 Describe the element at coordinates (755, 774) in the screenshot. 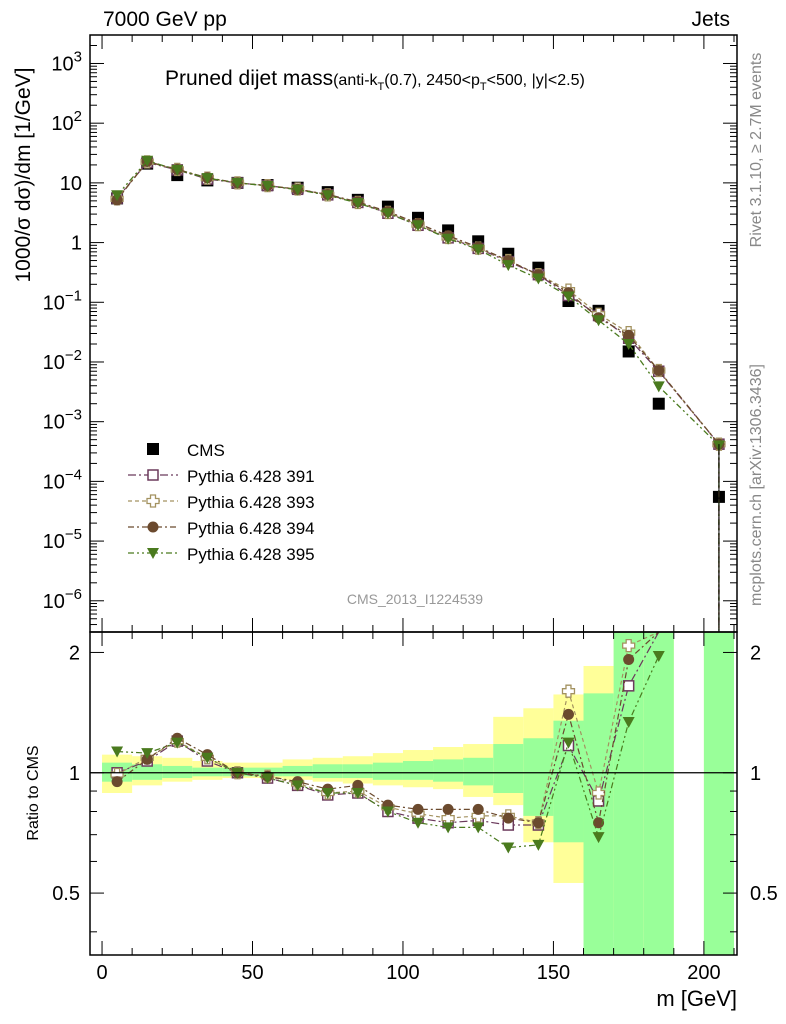

I see `ratio-y-label-right-1: 1` at that location.